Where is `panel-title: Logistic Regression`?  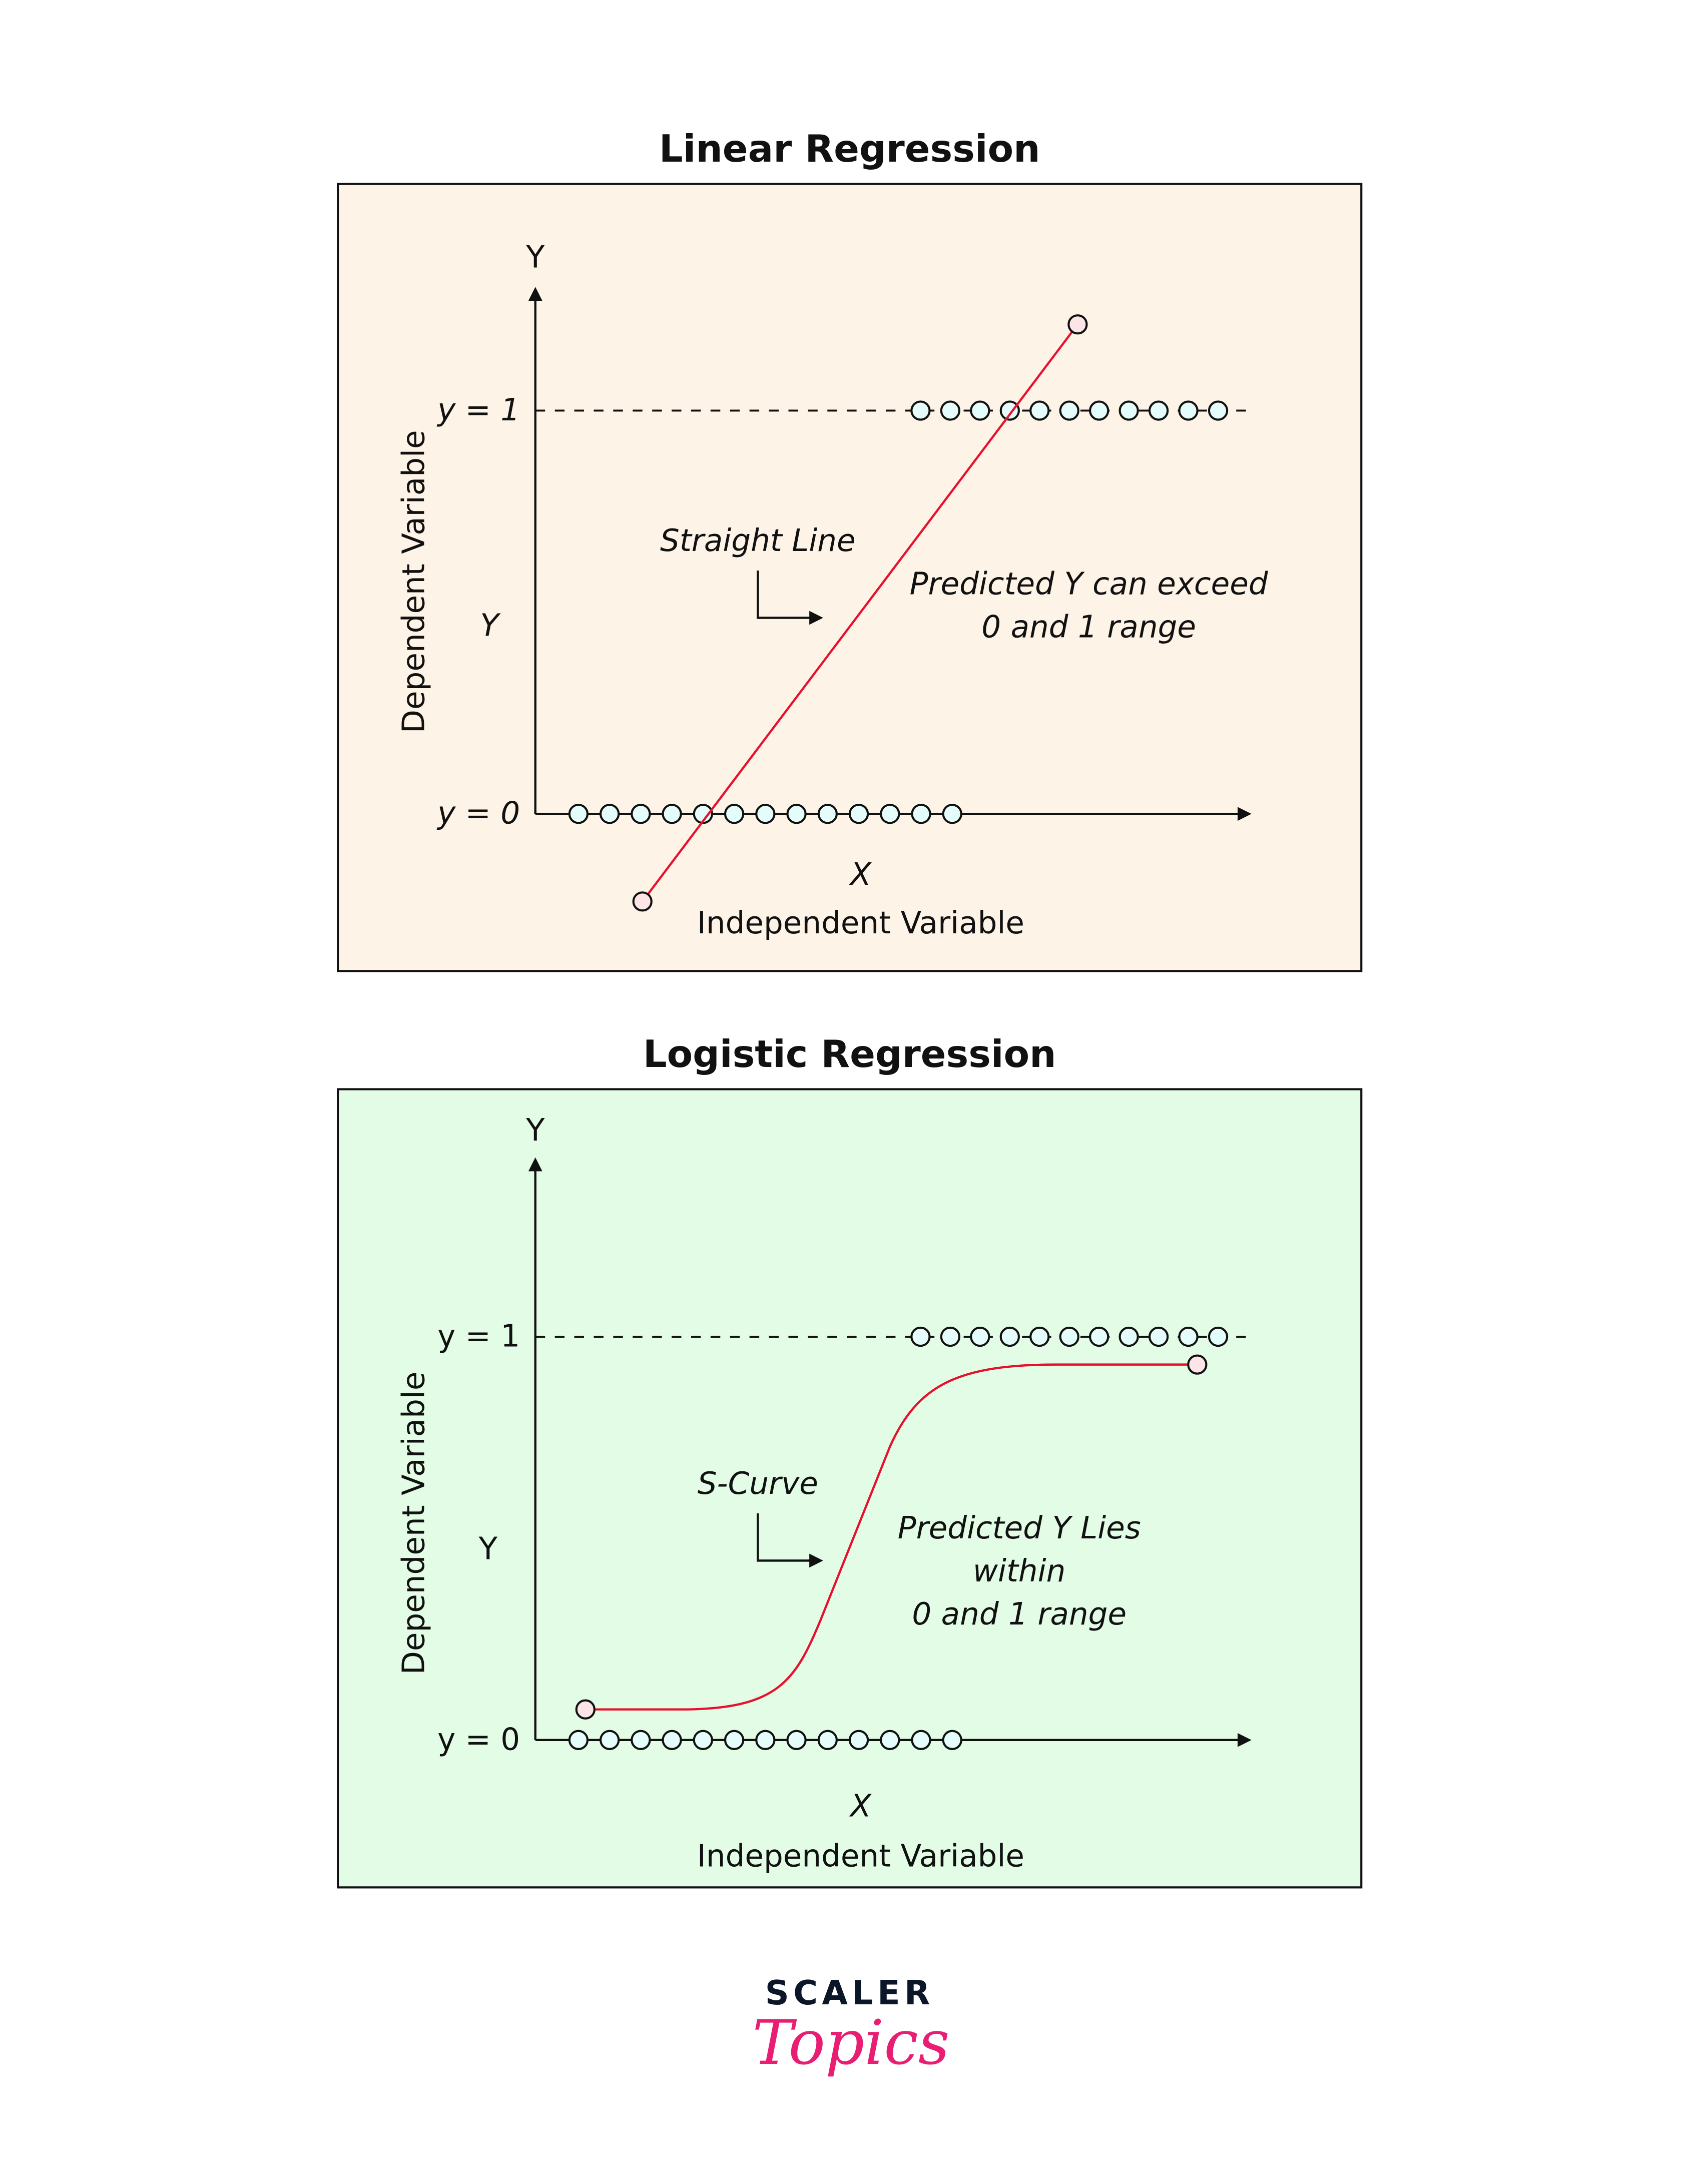 panel-title: Logistic Regression is located at coordinates (849, 1054).